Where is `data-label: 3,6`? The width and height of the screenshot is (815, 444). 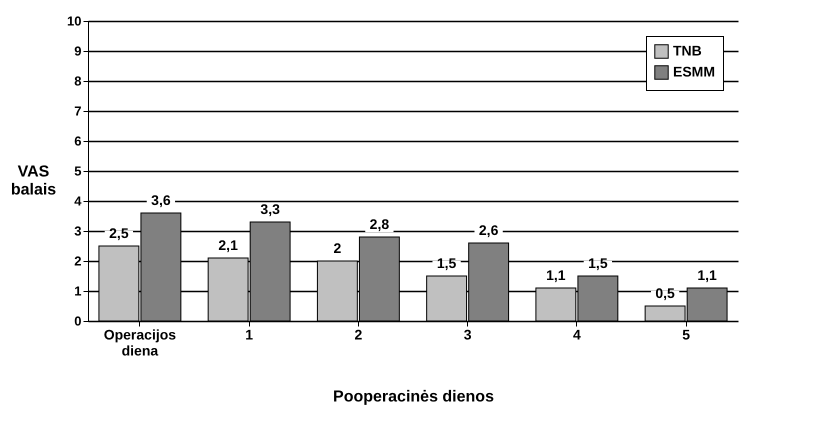 data-label: 3,6 is located at coordinates (161, 200).